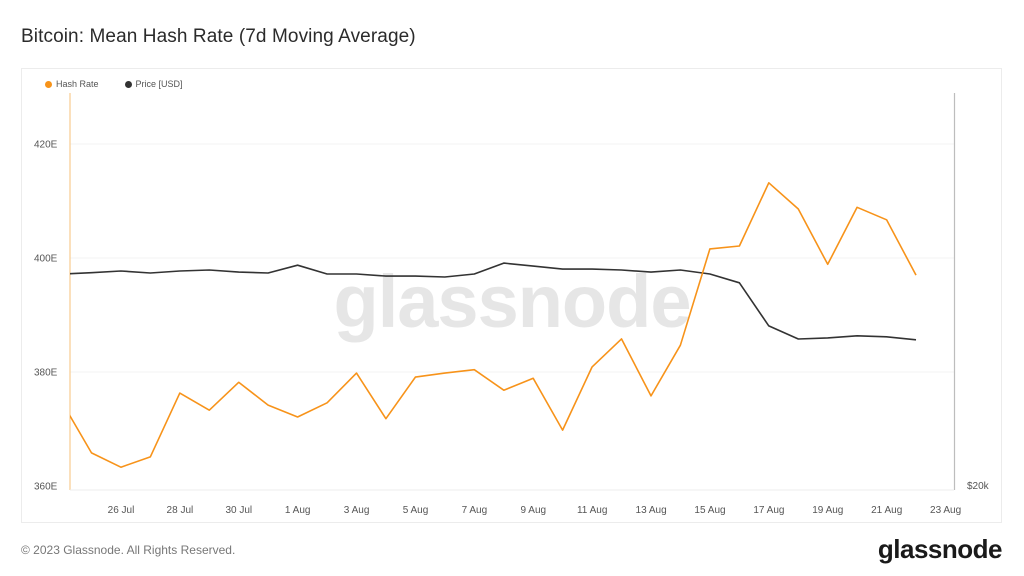 Image resolution: width=1024 pixels, height=576 pixels. What do you see at coordinates (357, 510) in the screenshot?
I see `x-axis-tick: 3 Aug` at bounding box center [357, 510].